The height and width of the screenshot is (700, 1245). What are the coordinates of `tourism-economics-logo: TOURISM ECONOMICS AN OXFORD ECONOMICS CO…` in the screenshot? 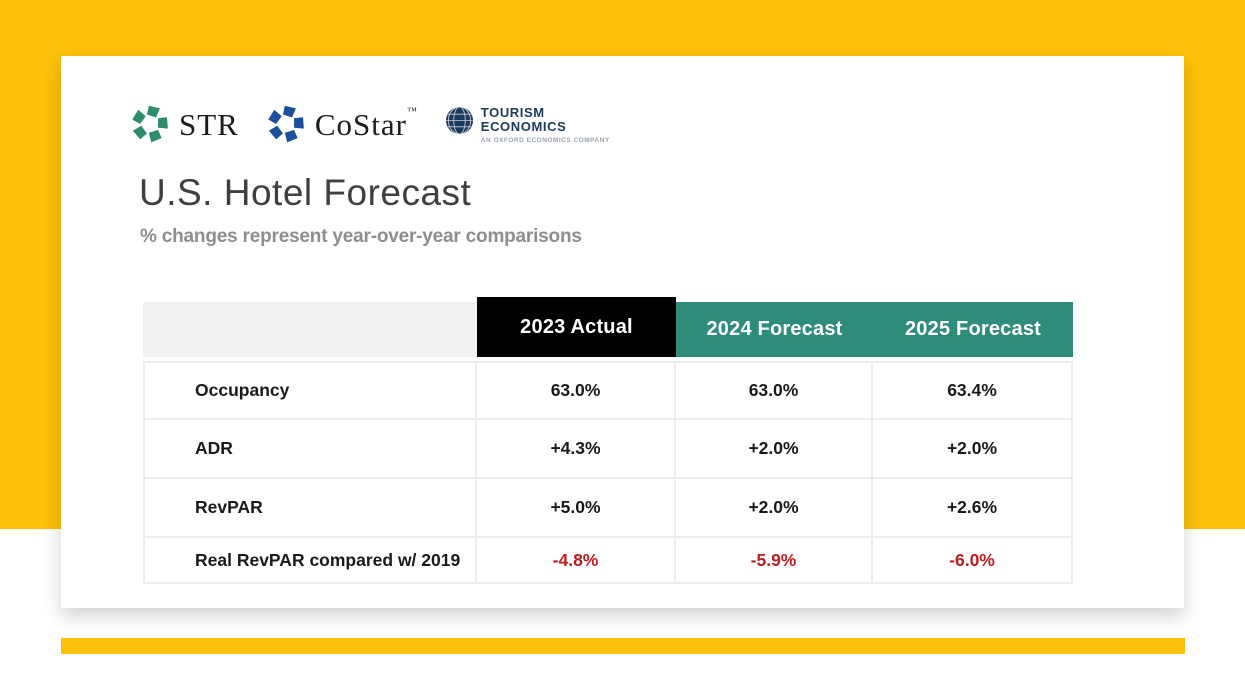 It's located at (527, 124).